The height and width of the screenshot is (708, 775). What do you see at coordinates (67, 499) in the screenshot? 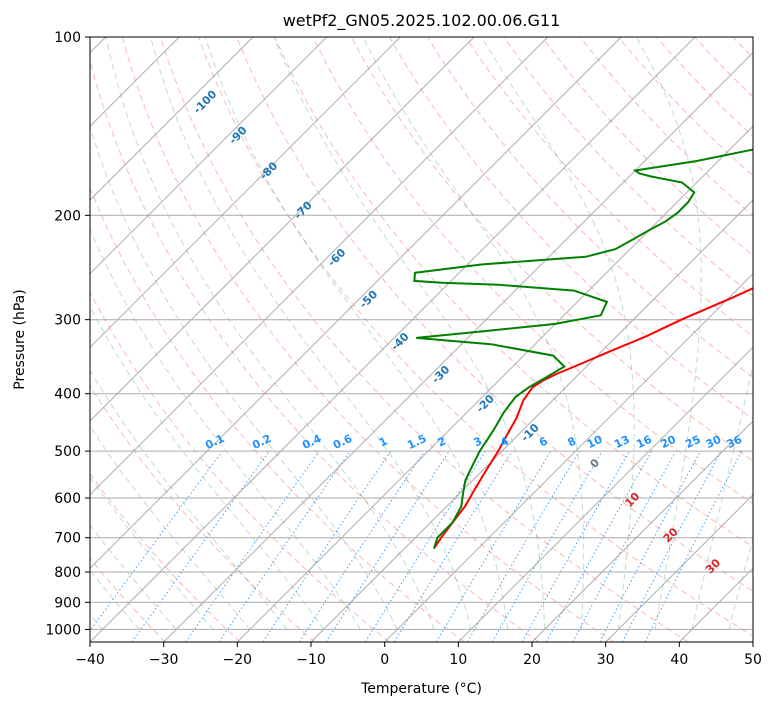
I see `y-tick-label: 600` at bounding box center [67, 499].